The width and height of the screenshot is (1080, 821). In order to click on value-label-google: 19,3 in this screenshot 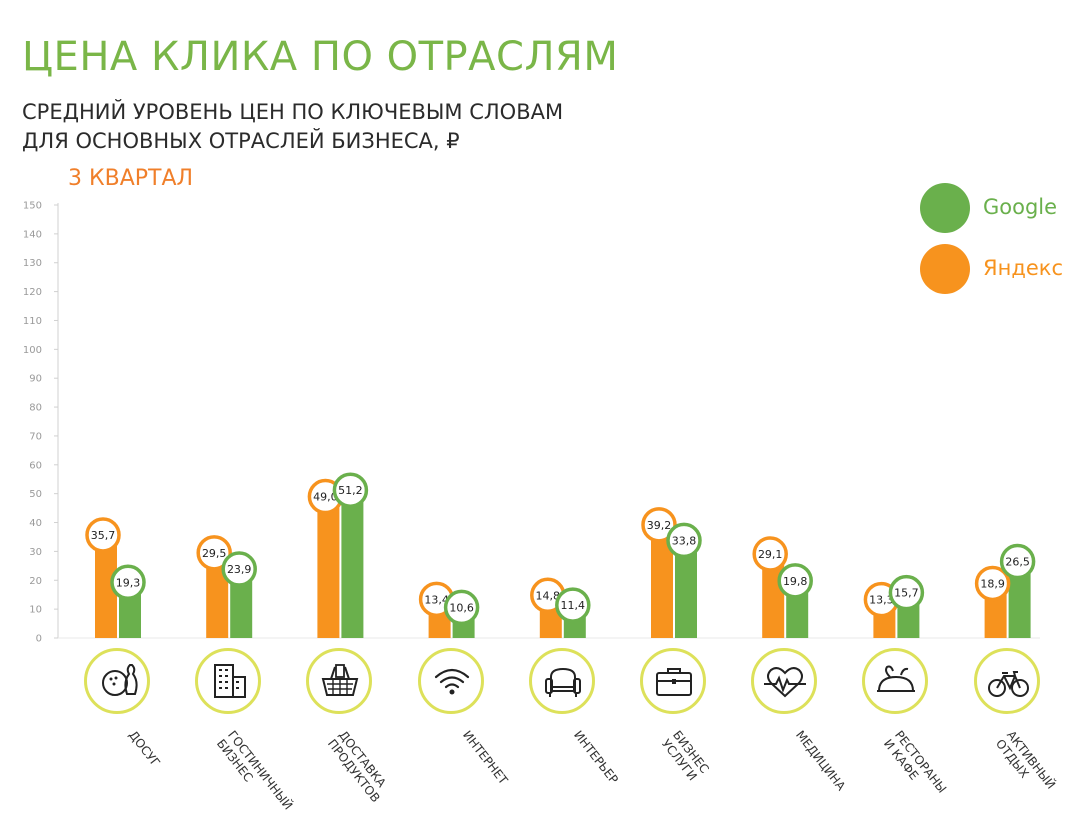, I will do `click(128, 582)`.